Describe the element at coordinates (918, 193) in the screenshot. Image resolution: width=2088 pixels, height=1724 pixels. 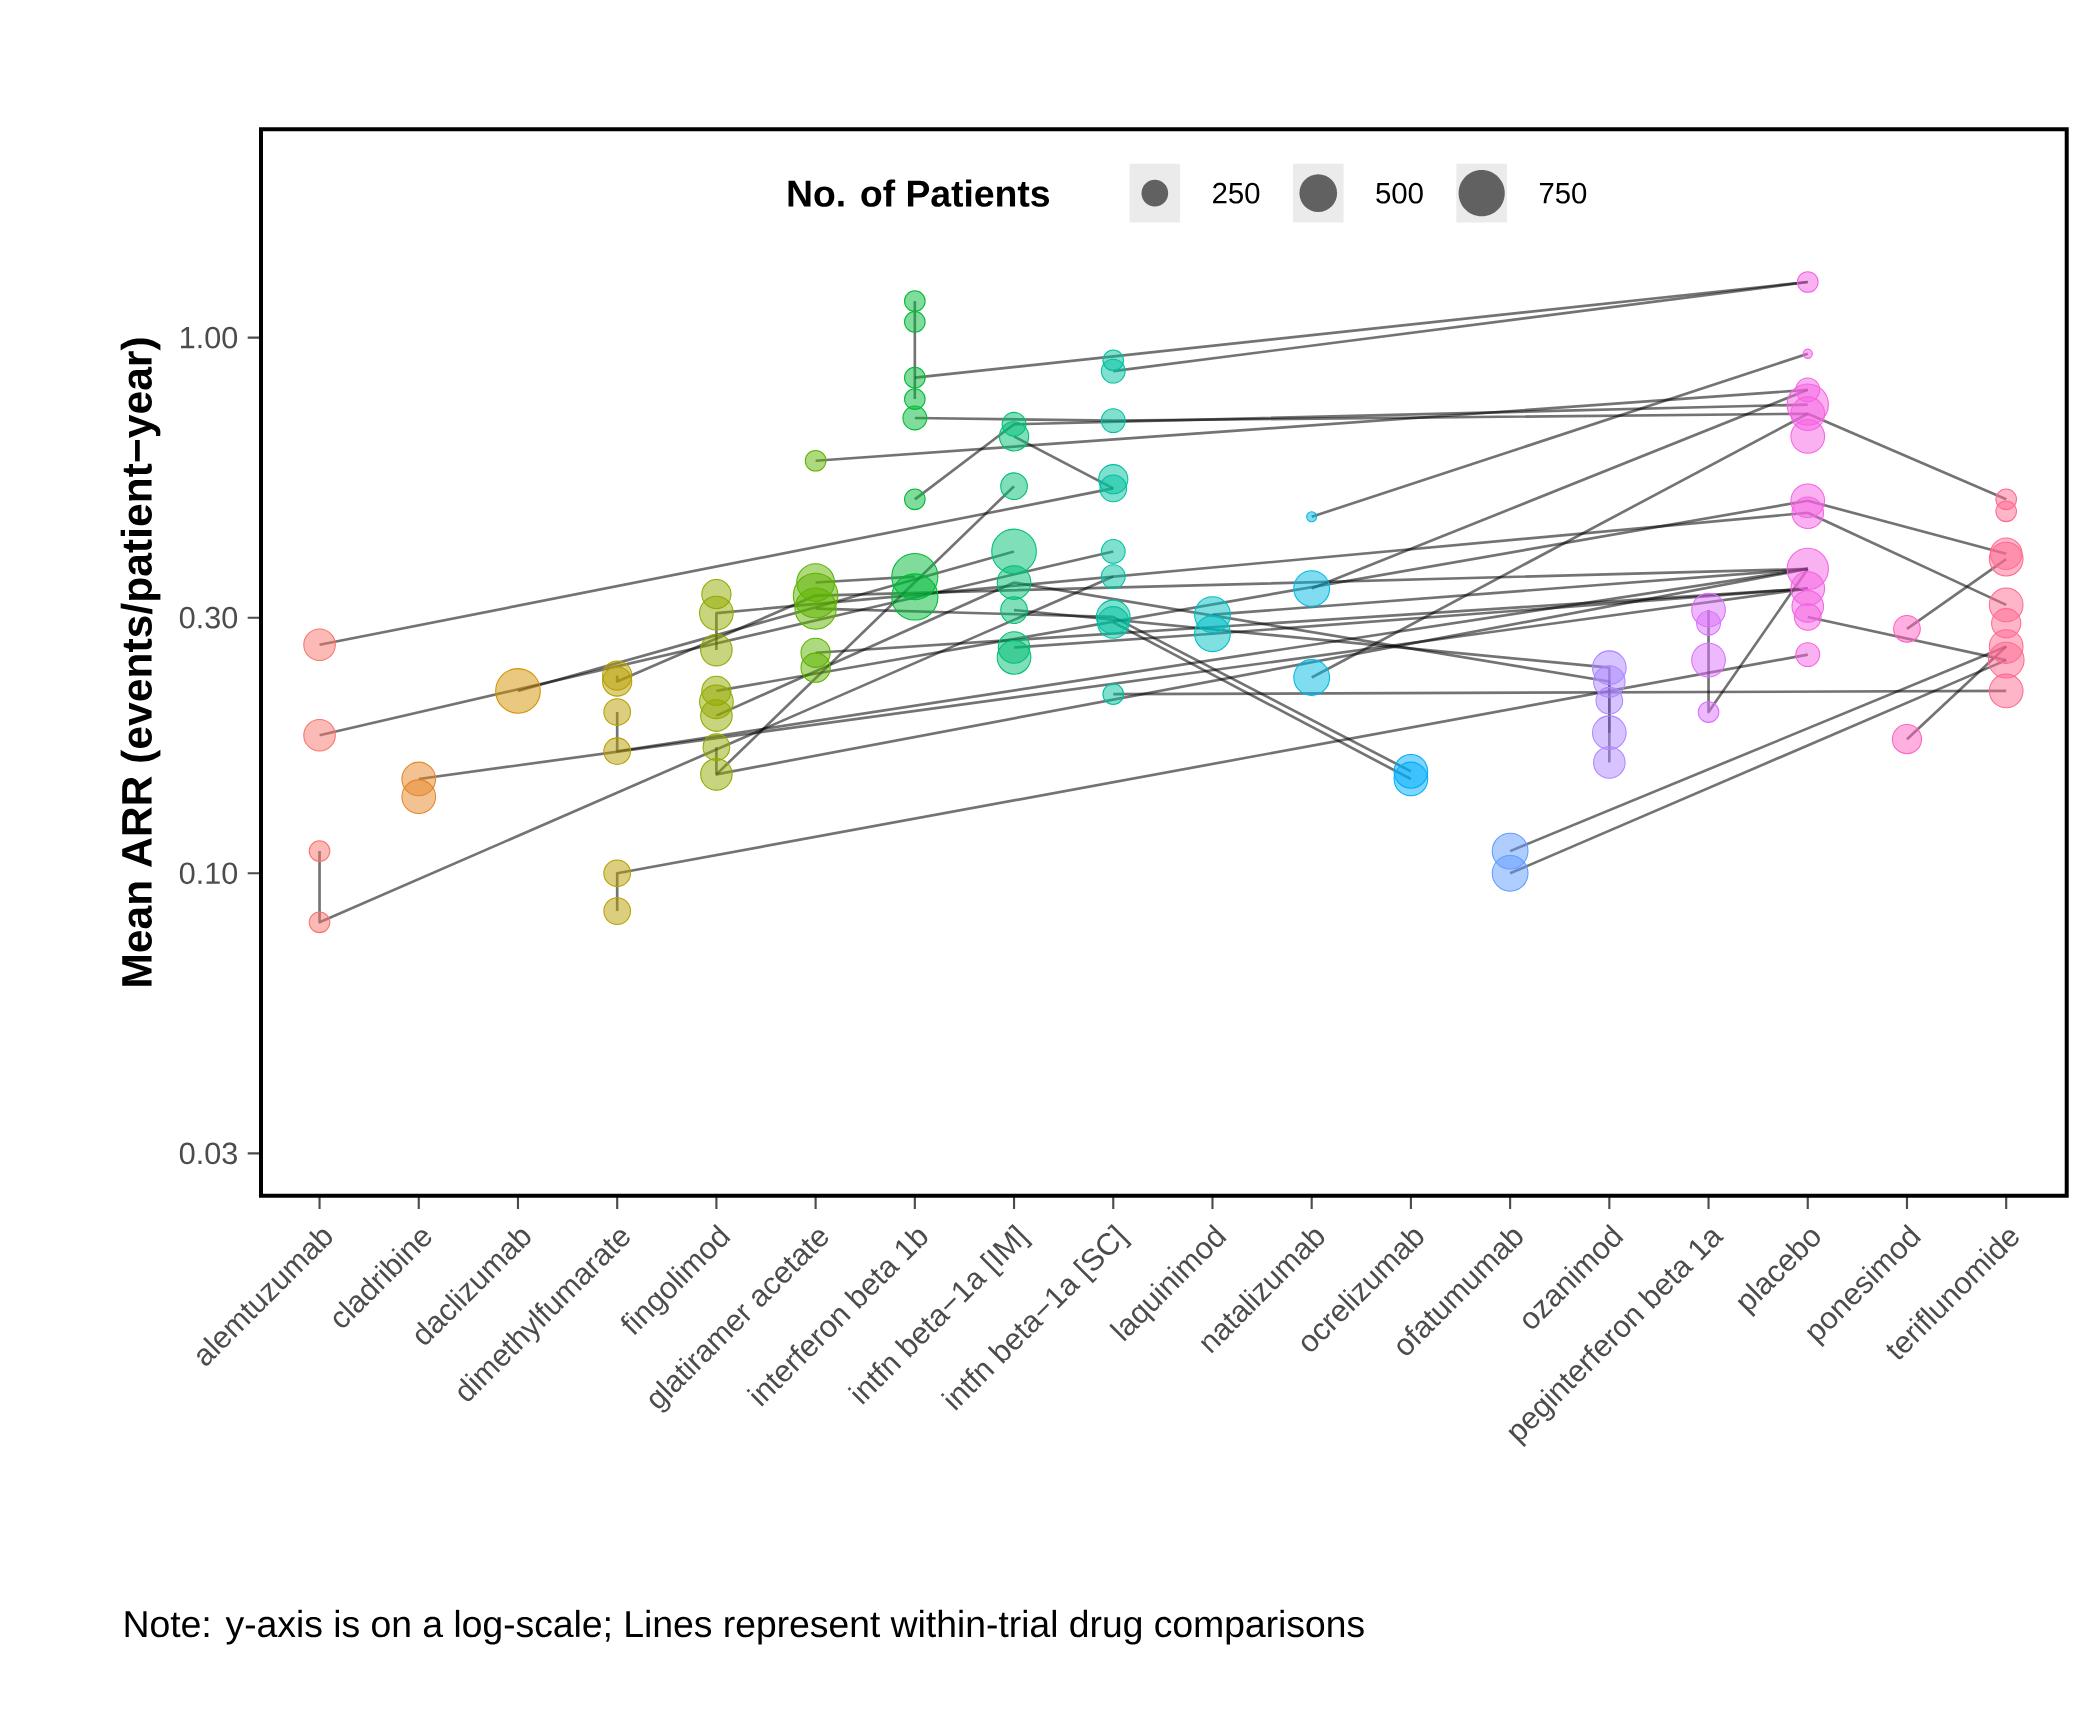
I see `legend-title: No. of Patients` at that location.